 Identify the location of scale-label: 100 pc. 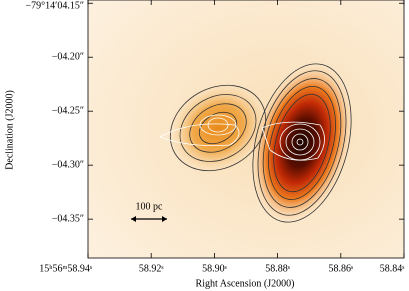
(150, 206).